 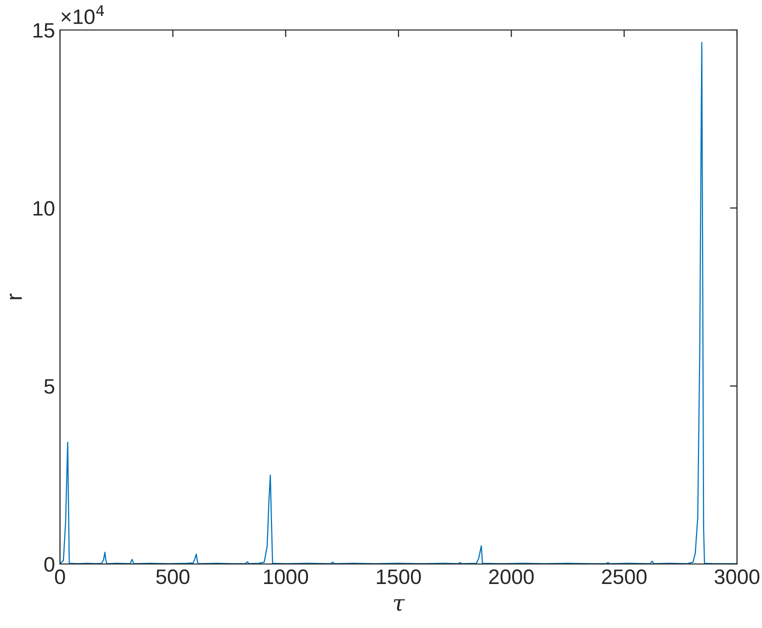 What do you see at coordinates (173, 576) in the screenshot?
I see `x-tick-label: 500` at bounding box center [173, 576].